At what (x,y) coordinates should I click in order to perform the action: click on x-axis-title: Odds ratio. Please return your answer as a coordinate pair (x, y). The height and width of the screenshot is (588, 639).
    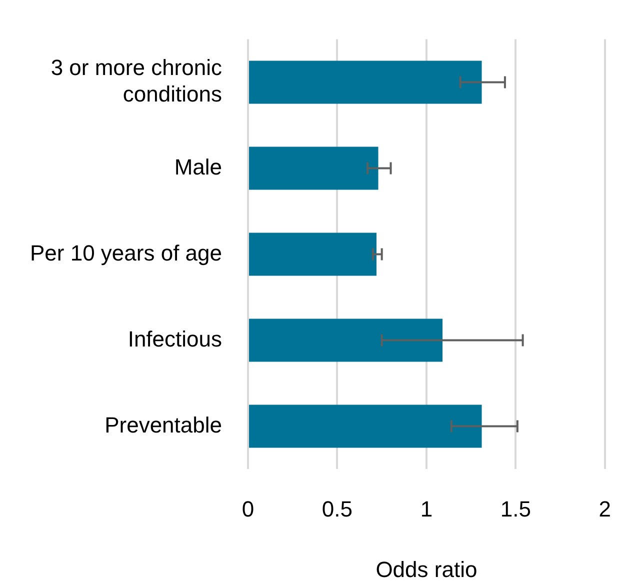
    Looking at the image, I should click on (427, 569).